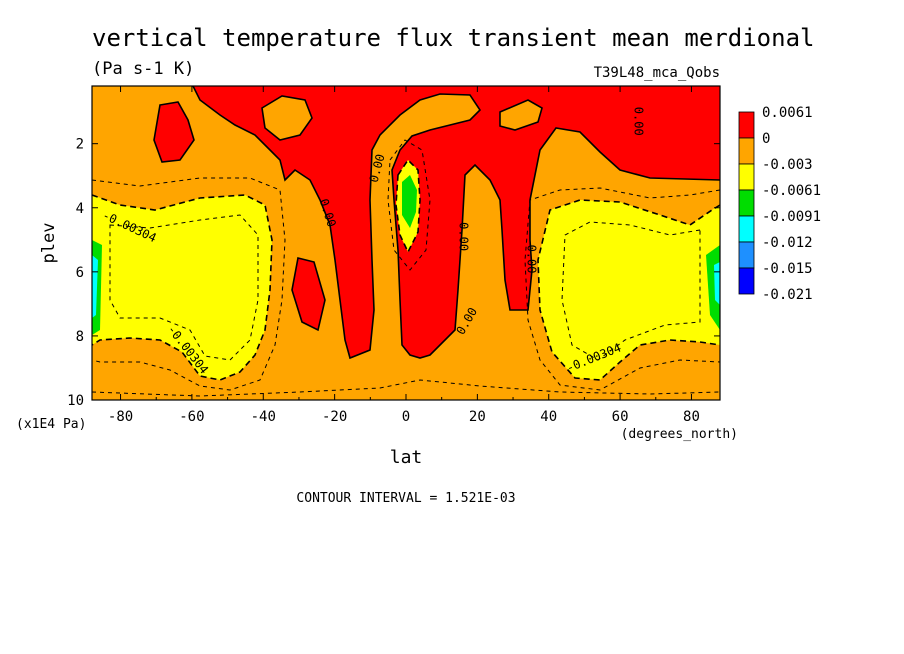  I want to click on contour-neg-right, so click(628, 290).